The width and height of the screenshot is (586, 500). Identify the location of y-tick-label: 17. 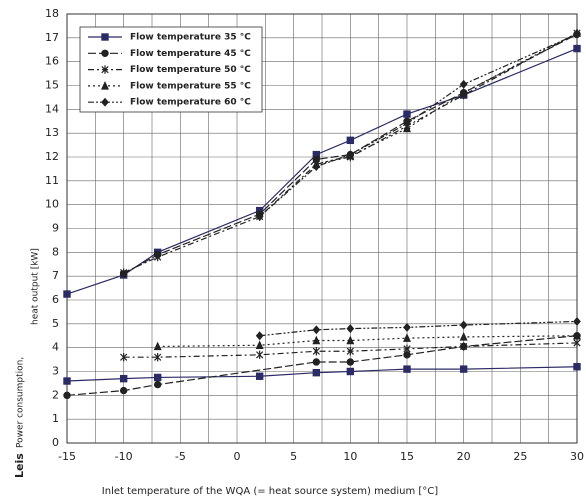
(52, 37).